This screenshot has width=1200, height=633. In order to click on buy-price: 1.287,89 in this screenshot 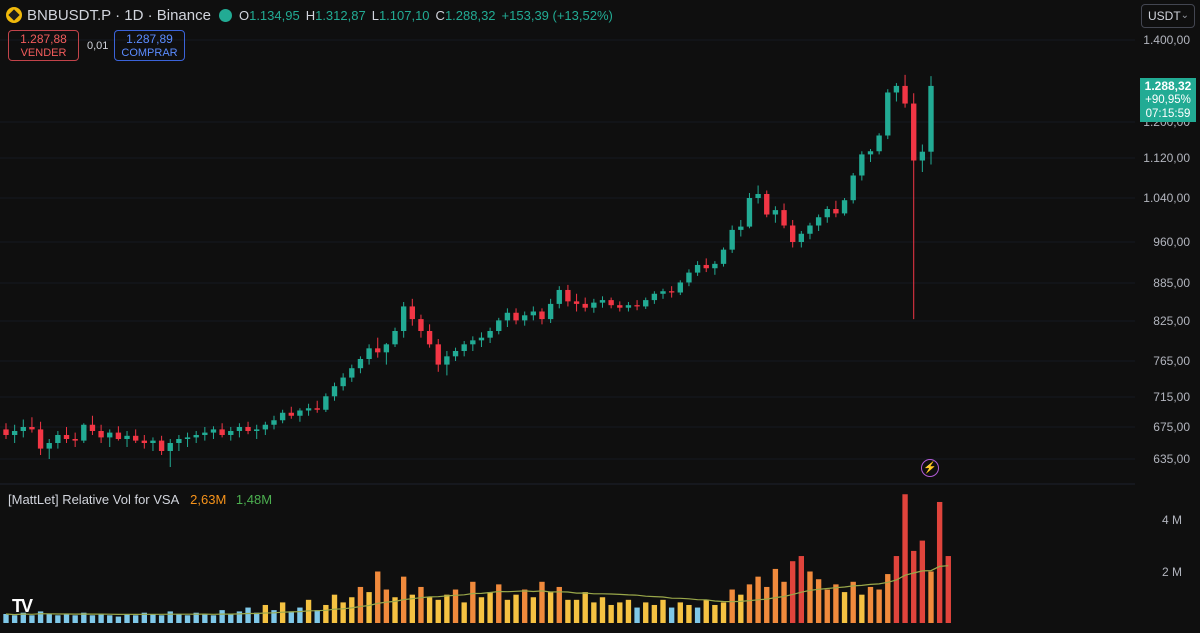, I will do `click(149, 39)`.